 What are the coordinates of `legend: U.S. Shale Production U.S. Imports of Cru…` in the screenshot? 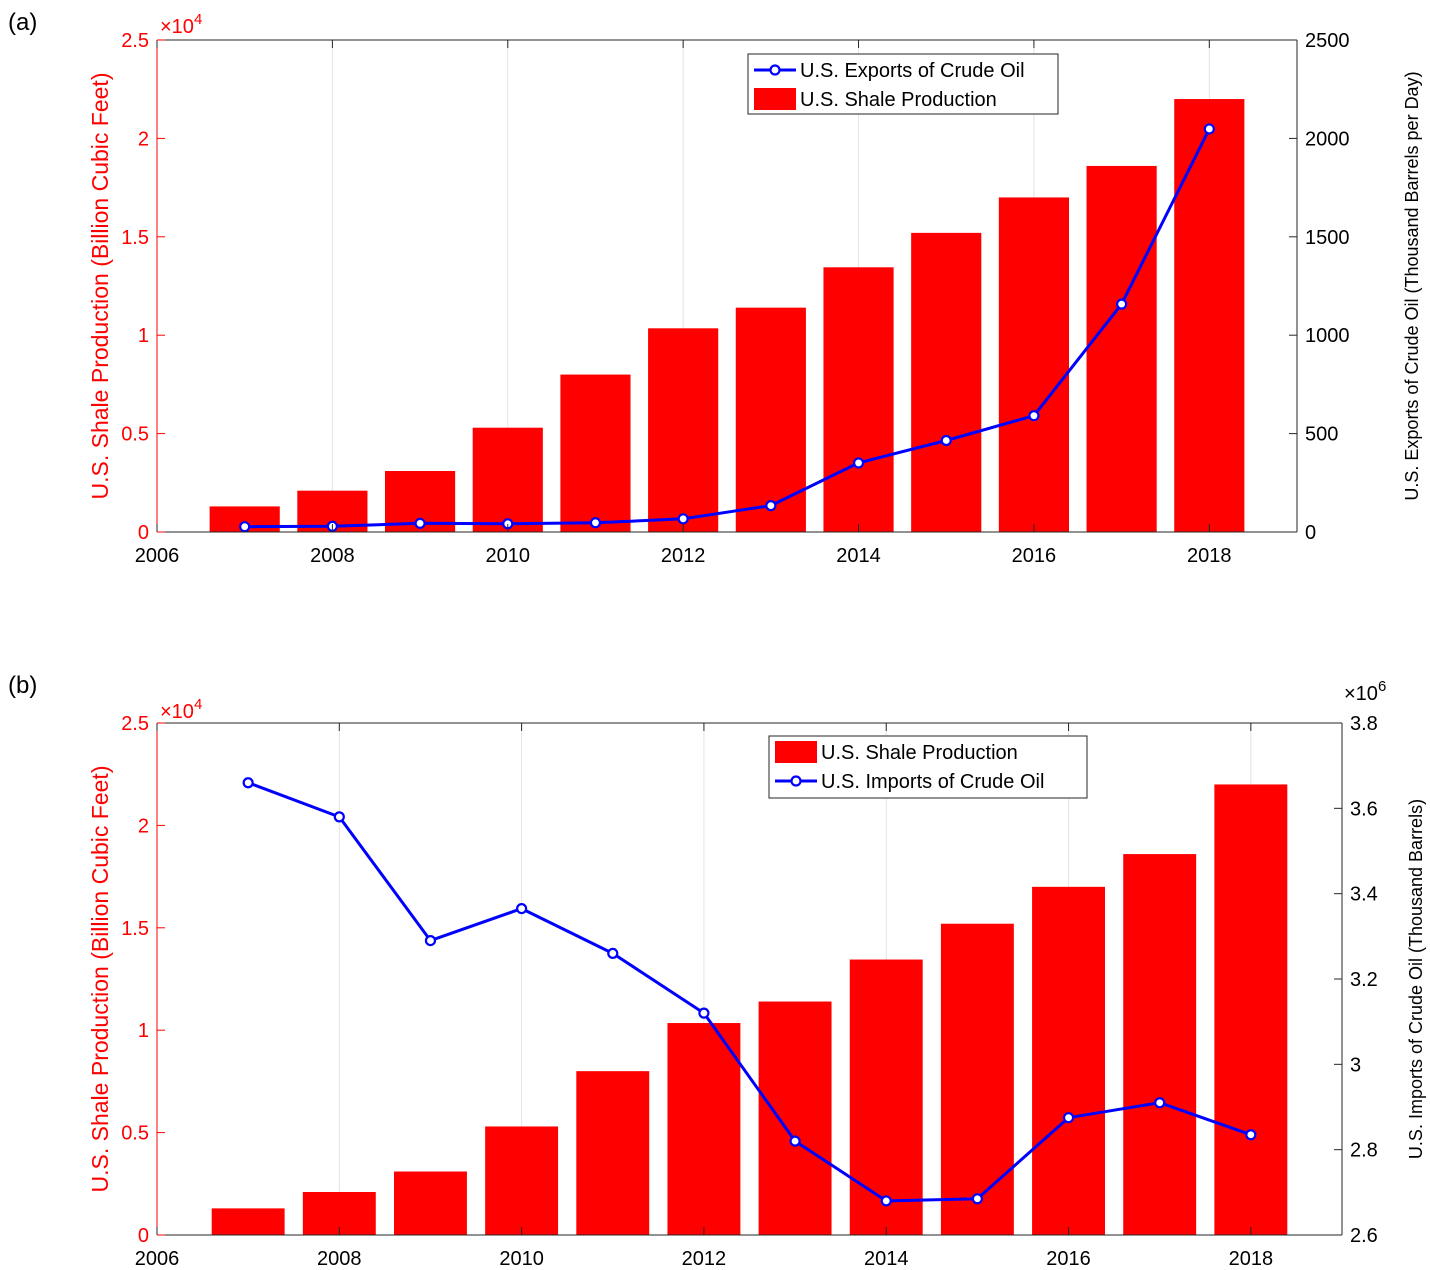 It's located at (928, 767).